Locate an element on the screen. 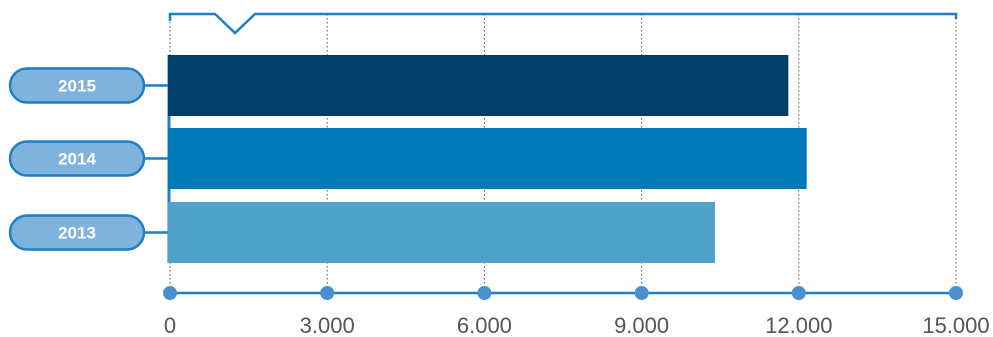  tick-label-3.000: 3.000 is located at coordinates (327, 325).